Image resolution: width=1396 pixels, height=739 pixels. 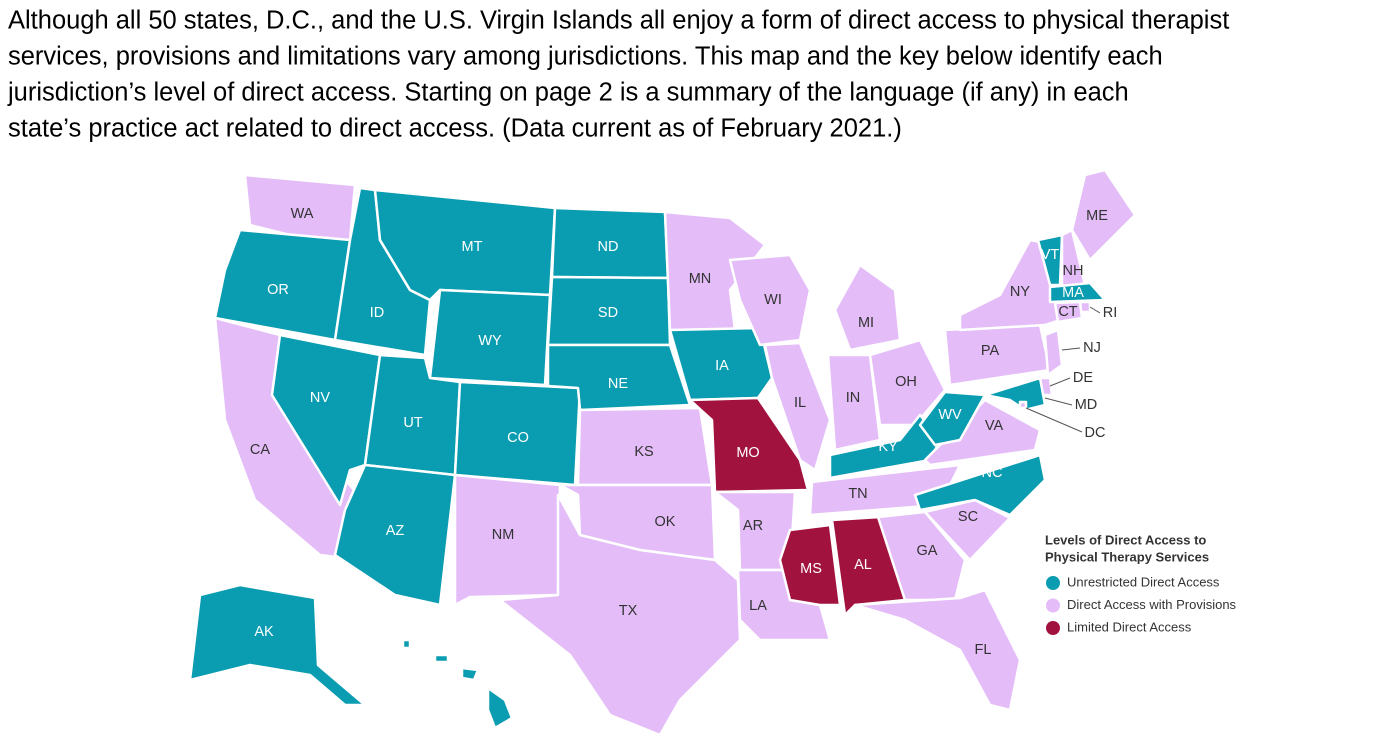 What do you see at coordinates (472, 247) in the screenshot?
I see `state-label: MT` at bounding box center [472, 247].